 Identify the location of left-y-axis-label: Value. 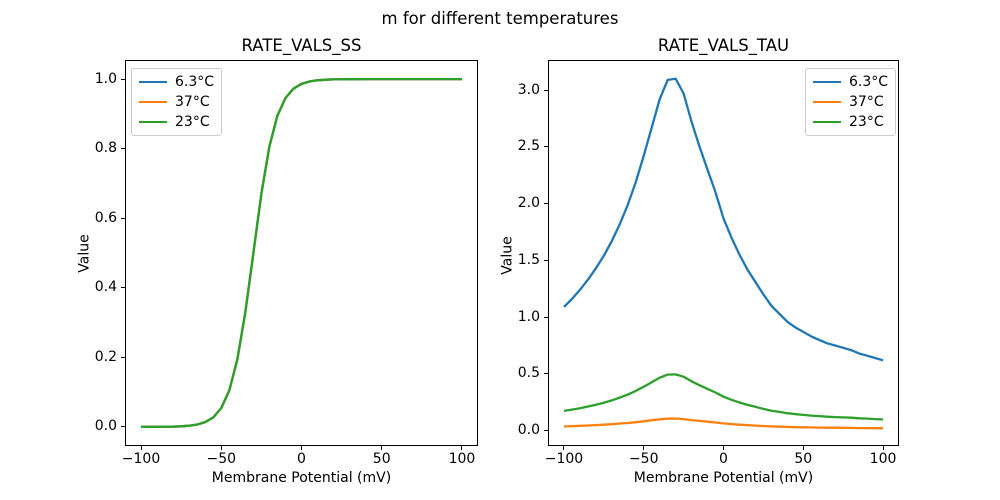
(84, 253).